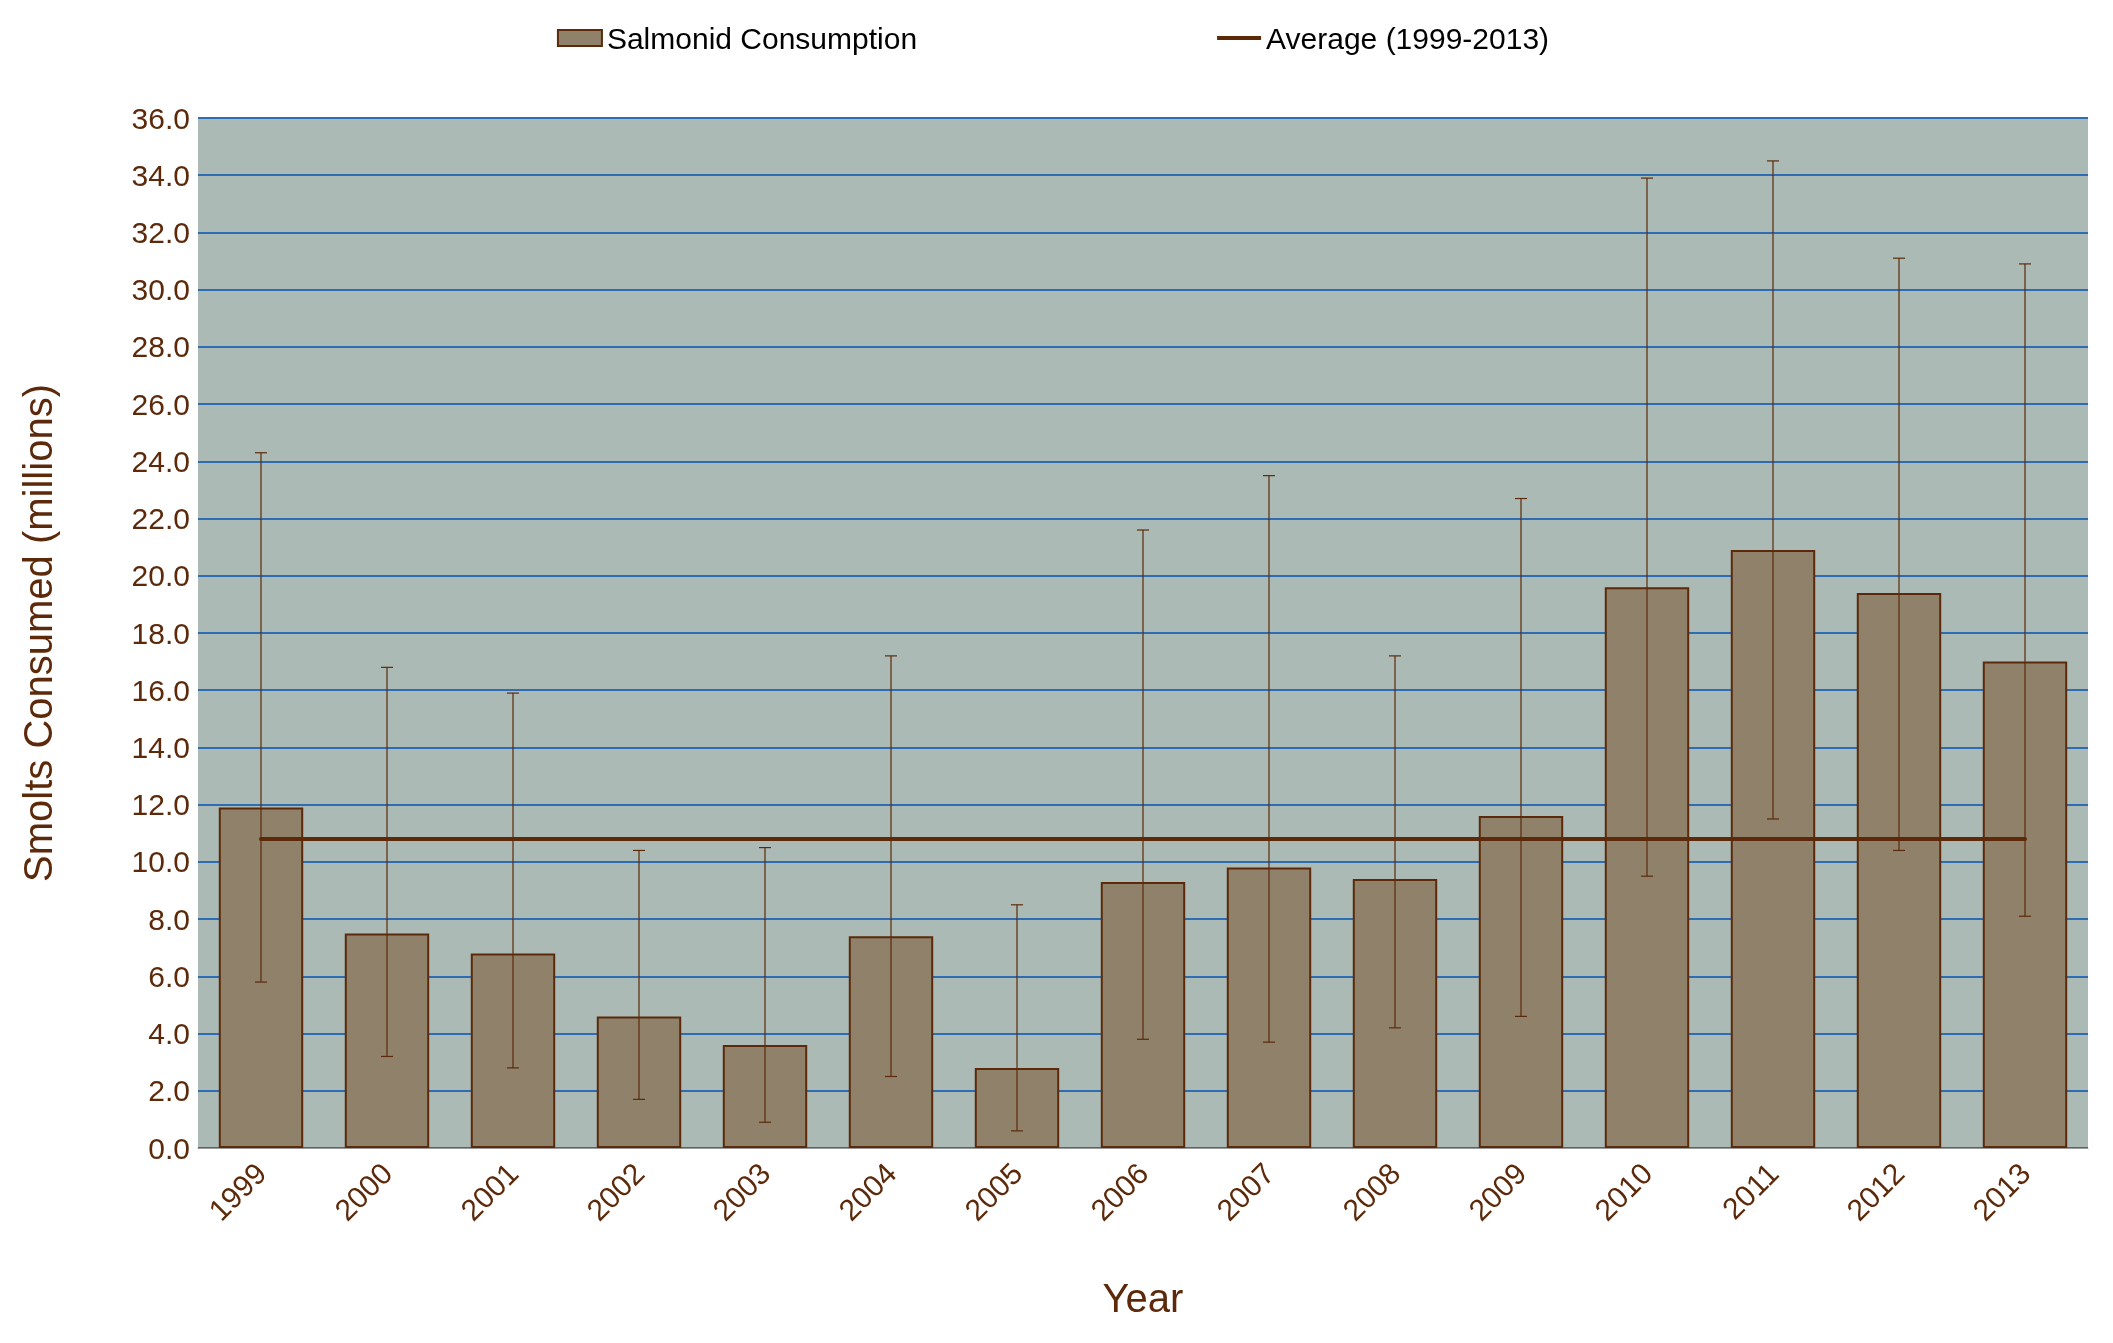  I want to click on y-tick-label: 34.0, so click(160, 175).